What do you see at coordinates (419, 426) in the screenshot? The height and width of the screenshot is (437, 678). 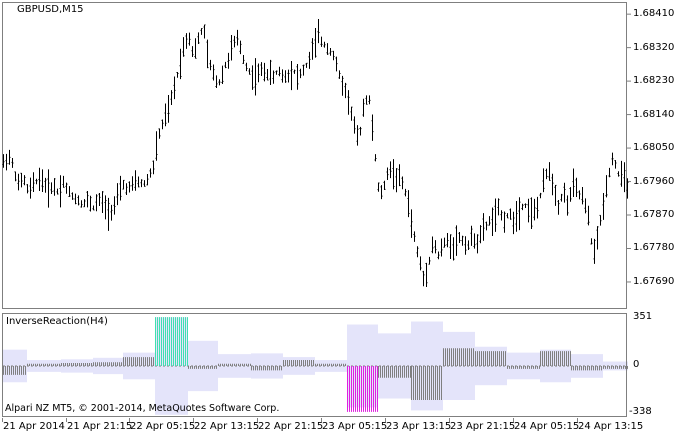 I see `time-tick-label: 23 Apr 13:15` at bounding box center [419, 426].